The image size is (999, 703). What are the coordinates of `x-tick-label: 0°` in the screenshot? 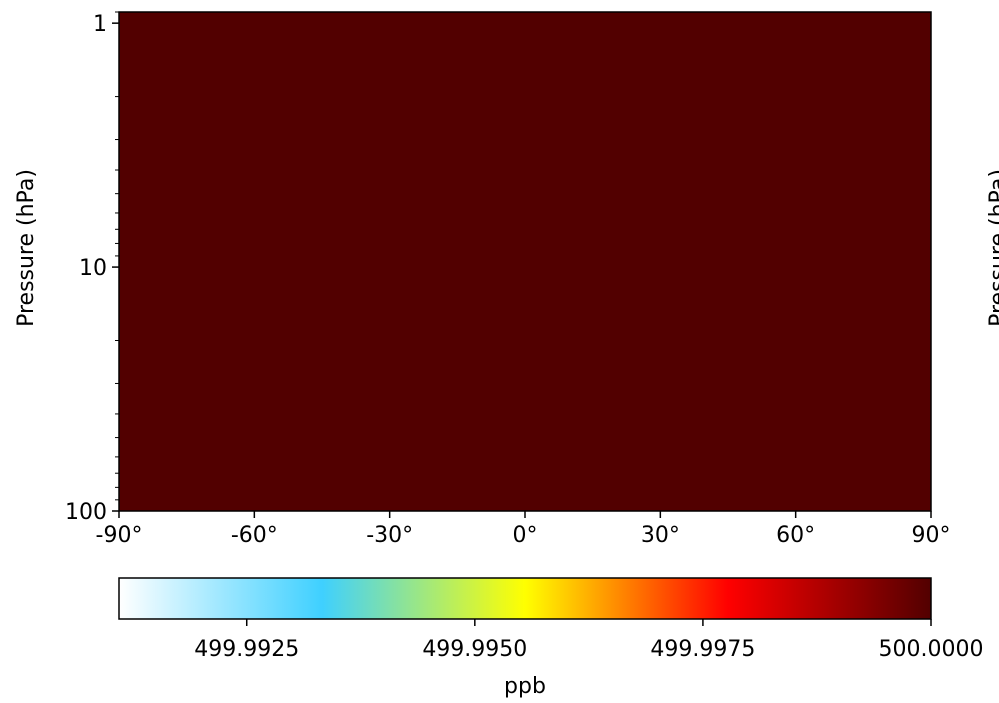 It's located at (525, 535).